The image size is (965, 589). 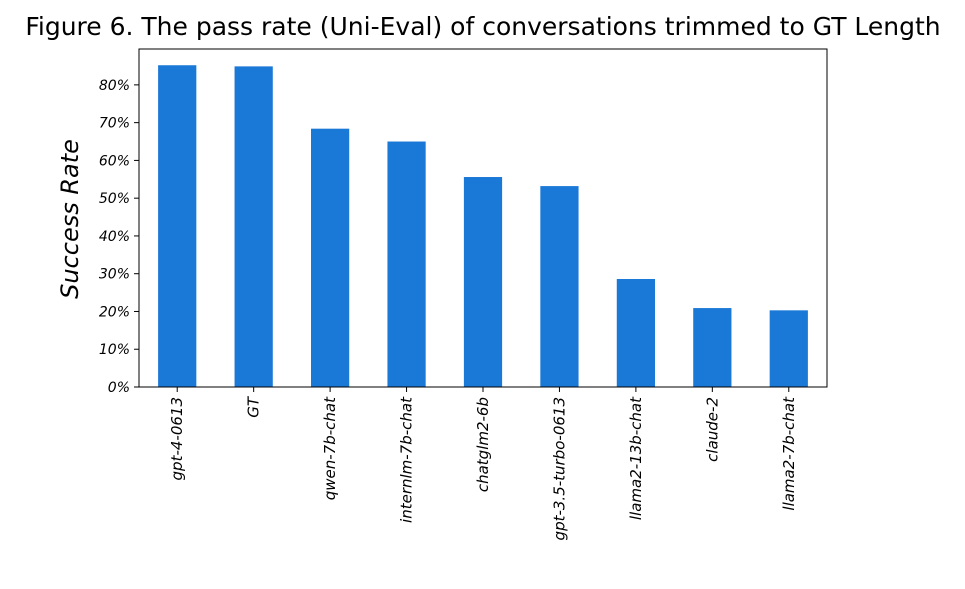 What do you see at coordinates (483, 282) in the screenshot?
I see `bar-chatglm2-6b` at bounding box center [483, 282].